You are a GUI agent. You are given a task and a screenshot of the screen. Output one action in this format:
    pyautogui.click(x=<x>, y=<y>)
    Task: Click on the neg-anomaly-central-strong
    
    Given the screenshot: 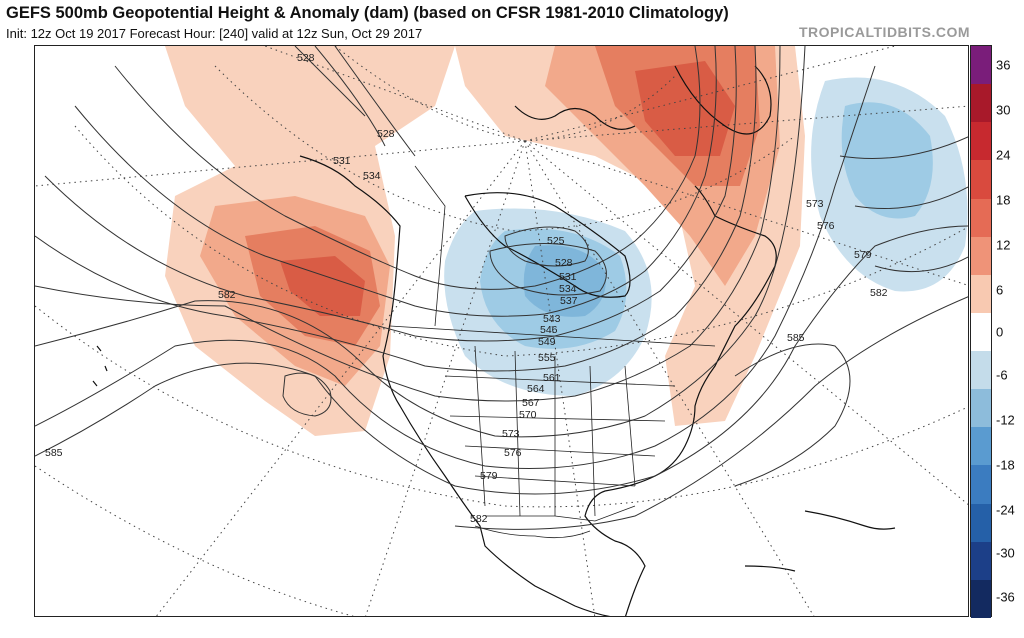 What is the action you would take?
    pyautogui.click(x=564, y=281)
    